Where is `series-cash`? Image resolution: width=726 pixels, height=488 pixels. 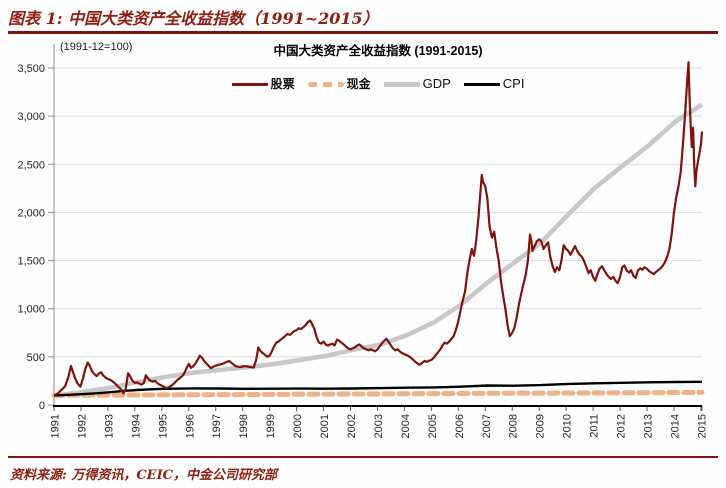 series-cash is located at coordinates (378, 393).